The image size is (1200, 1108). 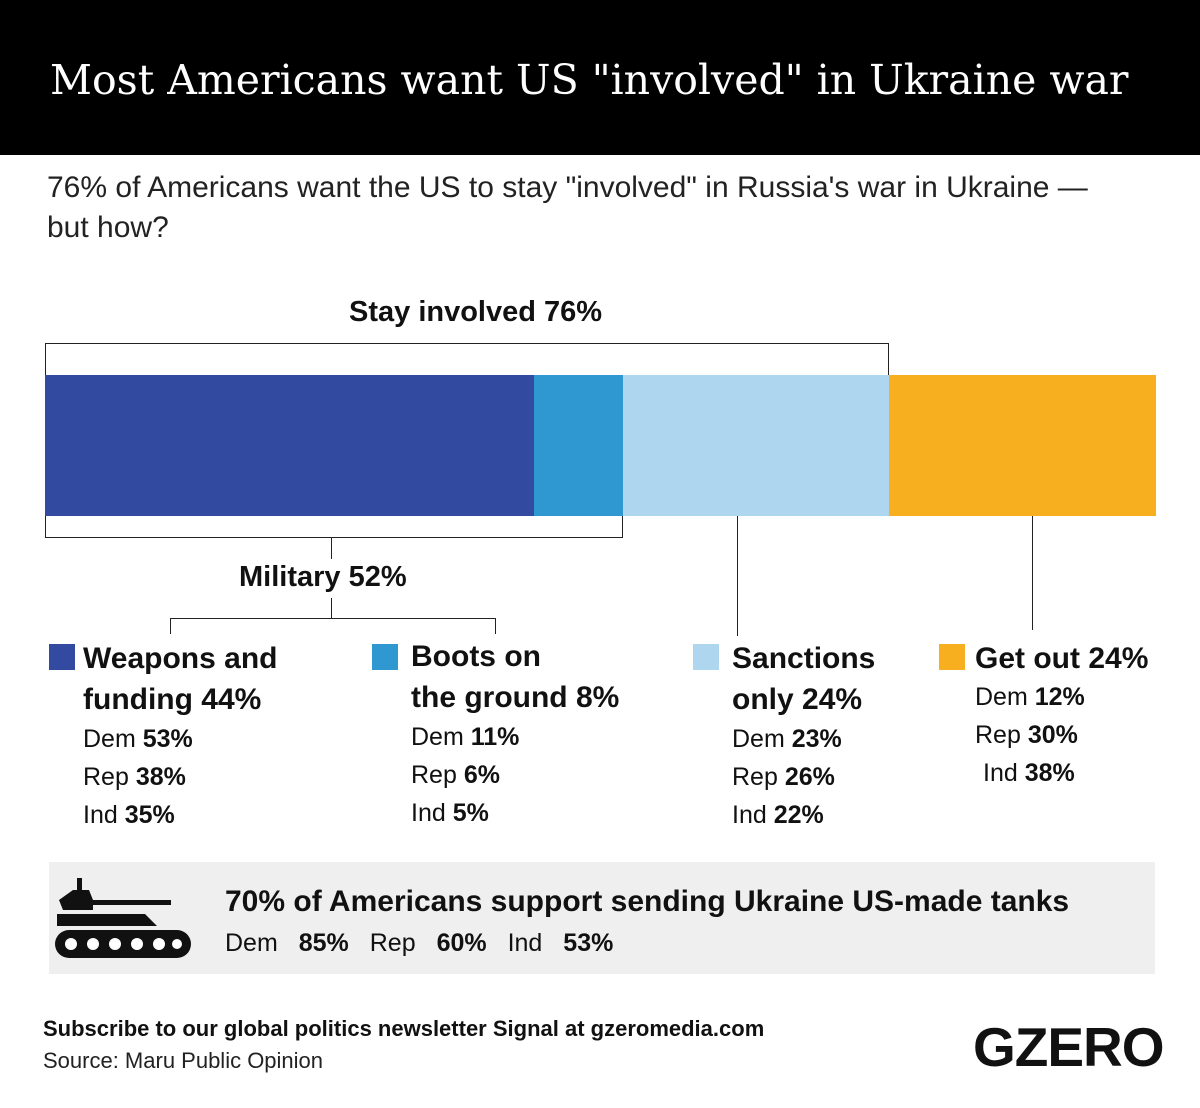 I want to click on segment-label-boots: Boots on the ground 8%, so click(x=515, y=677).